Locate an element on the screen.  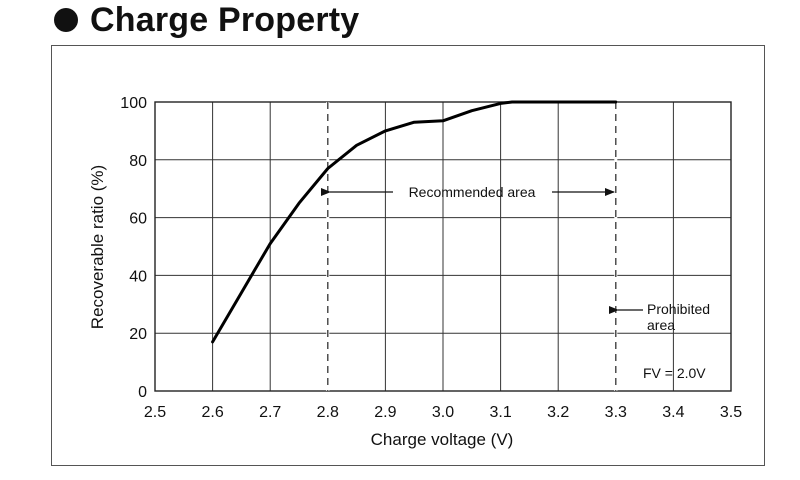
x-tick-label: 3.1 is located at coordinates (500, 412).